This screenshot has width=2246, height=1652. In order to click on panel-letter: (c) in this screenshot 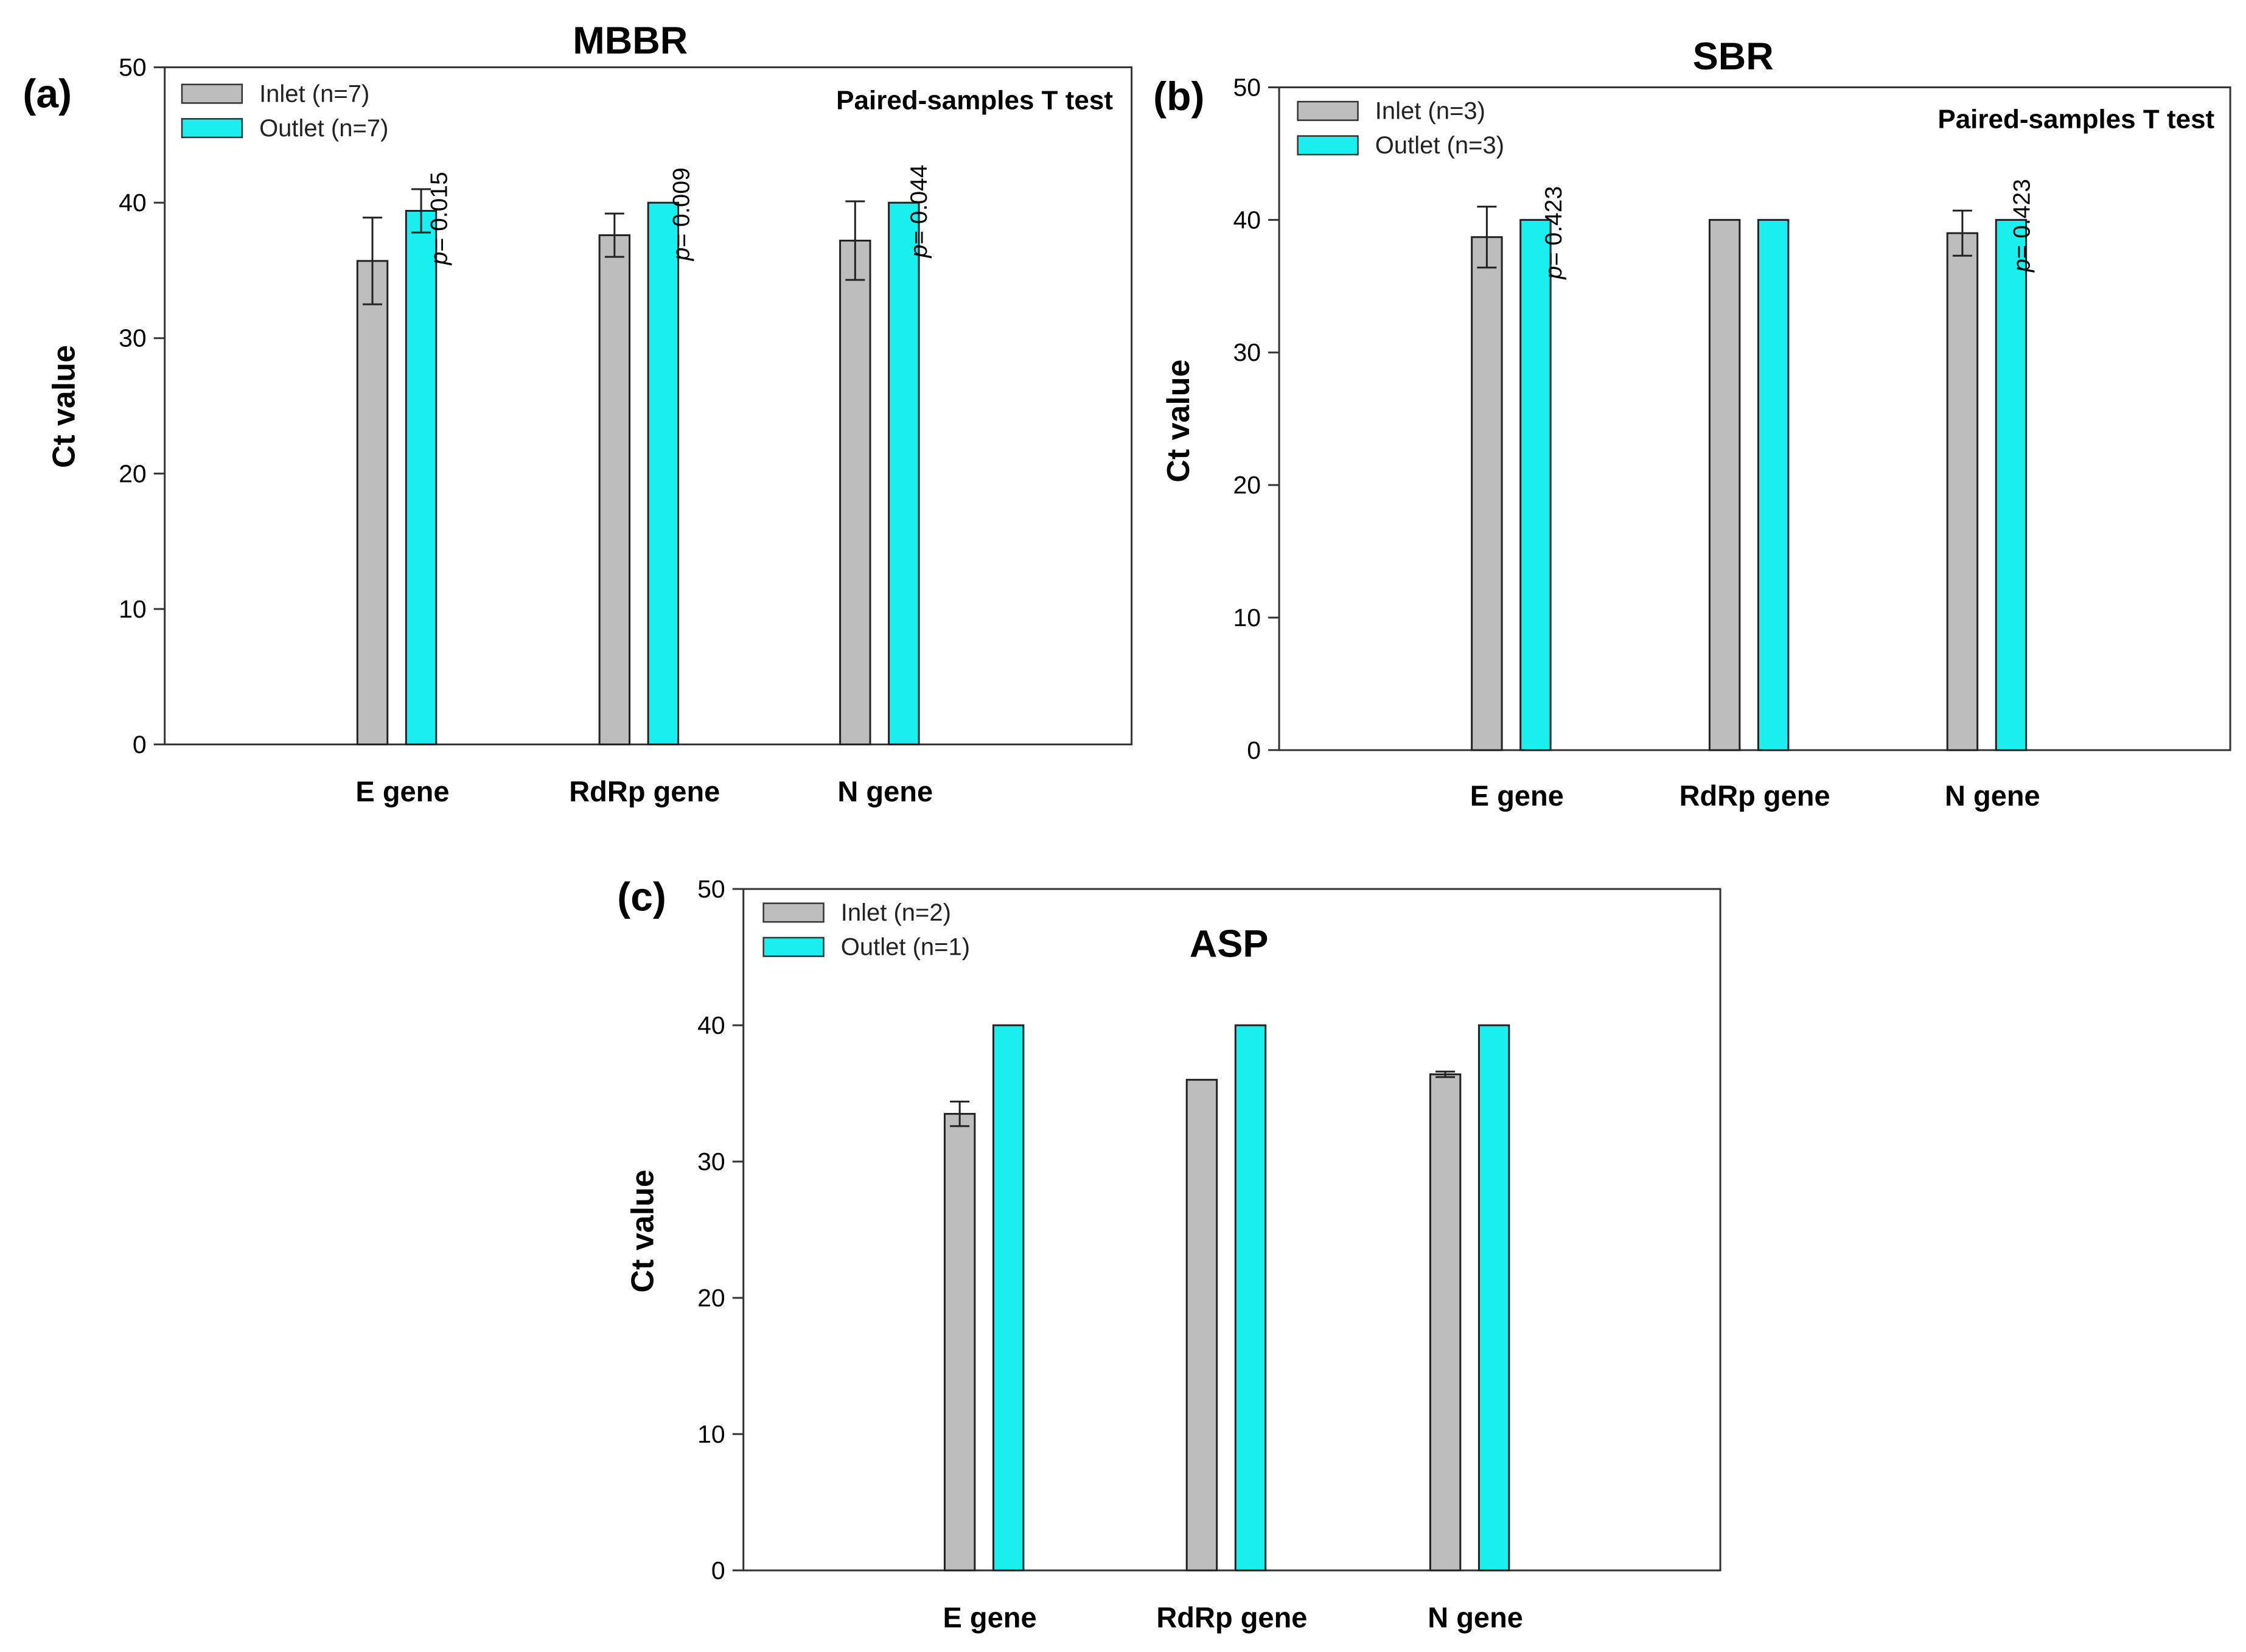, I will do `click(641, 896)`.